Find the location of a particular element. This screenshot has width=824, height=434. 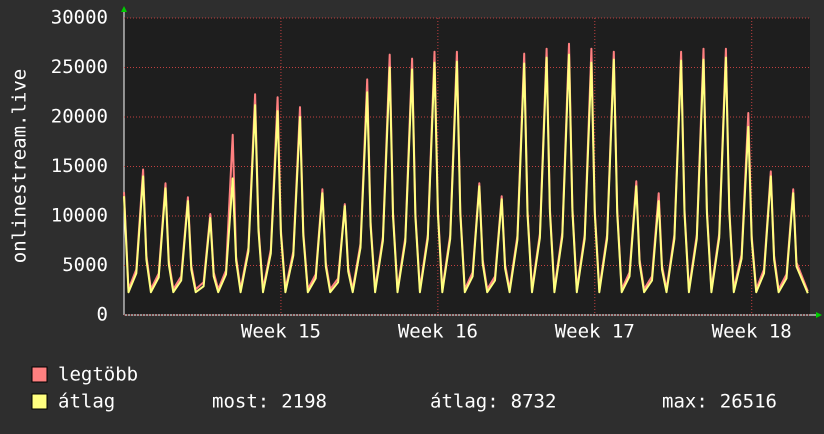

stat-value: 2198 is located at coordinates (304, 402).